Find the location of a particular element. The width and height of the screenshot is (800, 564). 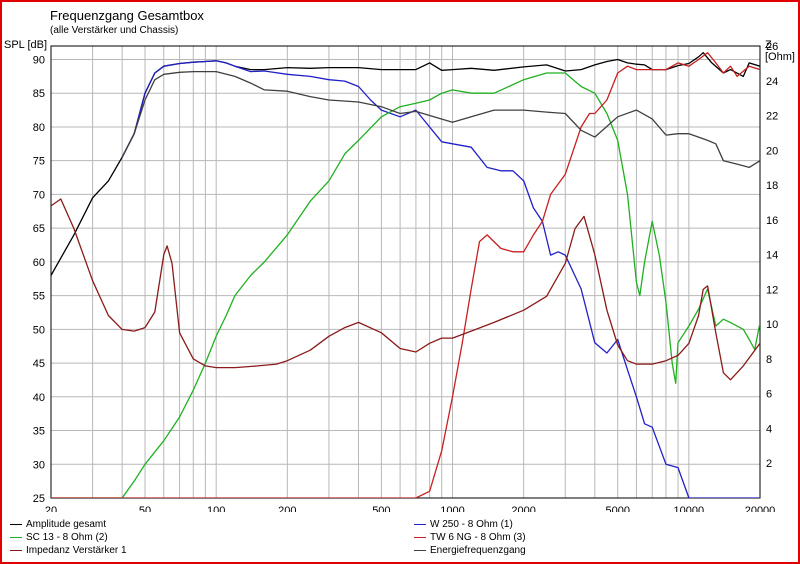

y-tick-label: 55 is located at coordinates (39, 297).